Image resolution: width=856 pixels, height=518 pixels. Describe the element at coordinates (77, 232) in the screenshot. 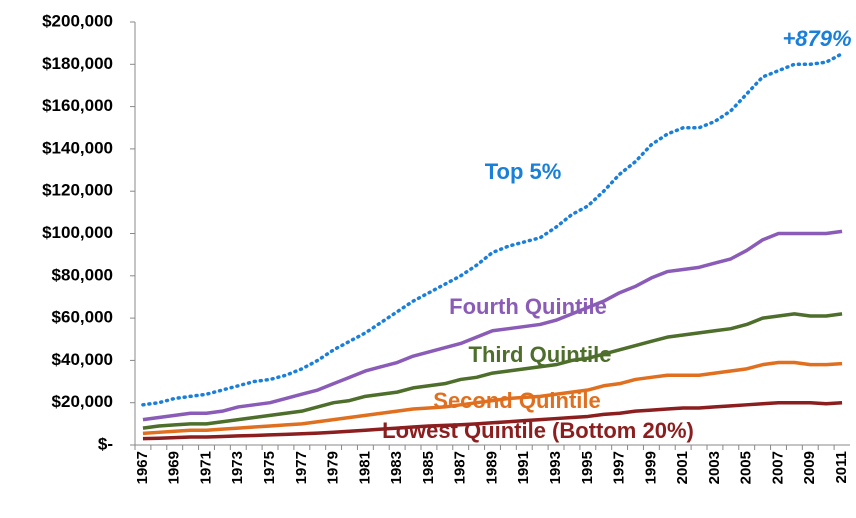

I see `y-tick-label: $100,000` at that location.